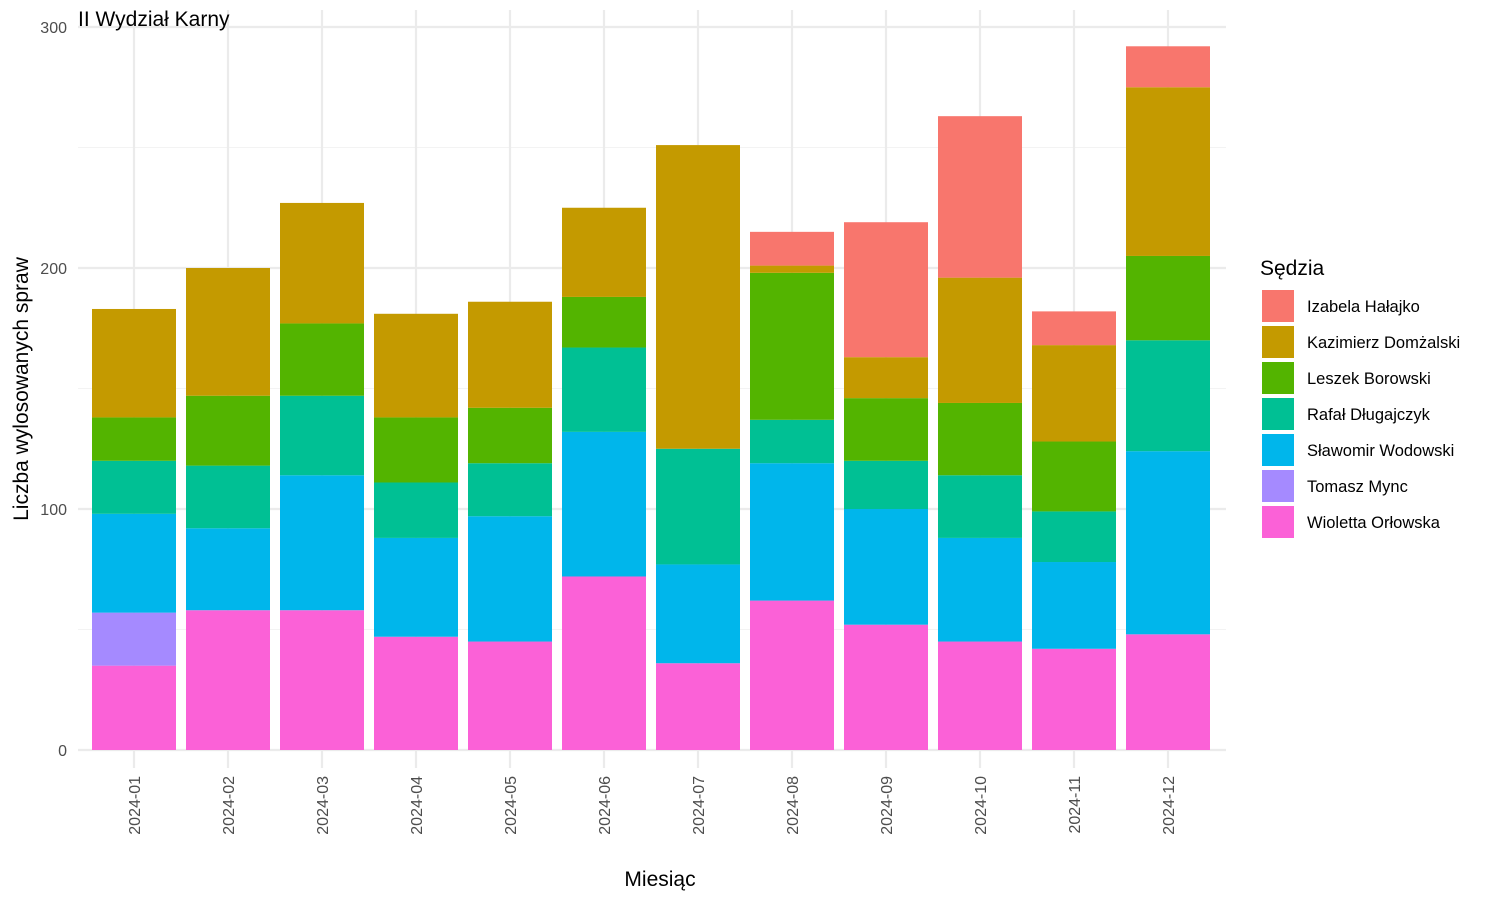  Describe the element at coordinates (53, 390) in the screenshot. I see `y-axis-ticks: 0 100 200 300` at that location.